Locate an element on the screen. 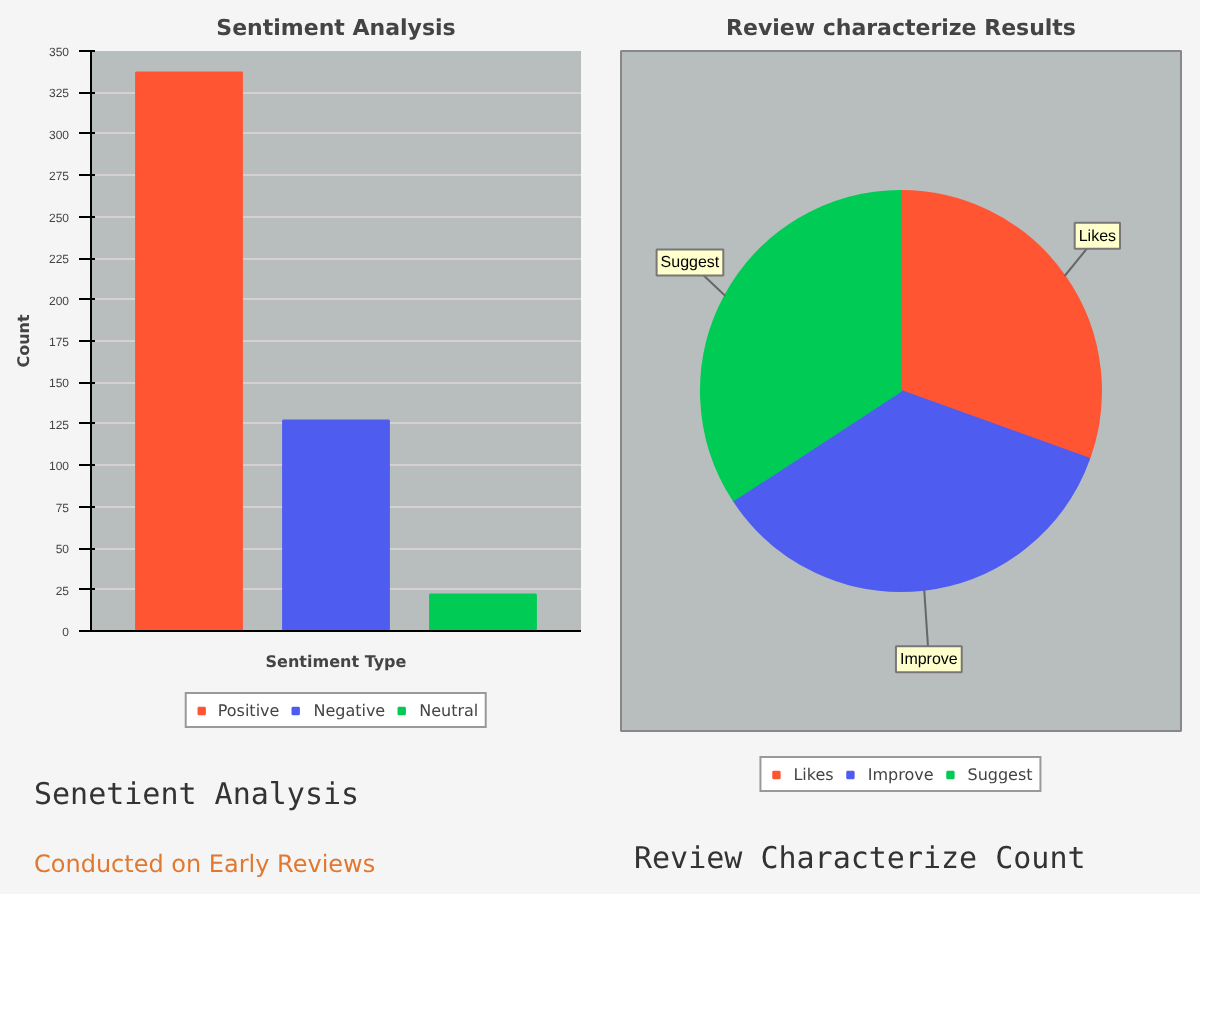 The height and width of the screenshot is (1036, 1222). legend-label: Neutral is located at coordinates (449, 710).